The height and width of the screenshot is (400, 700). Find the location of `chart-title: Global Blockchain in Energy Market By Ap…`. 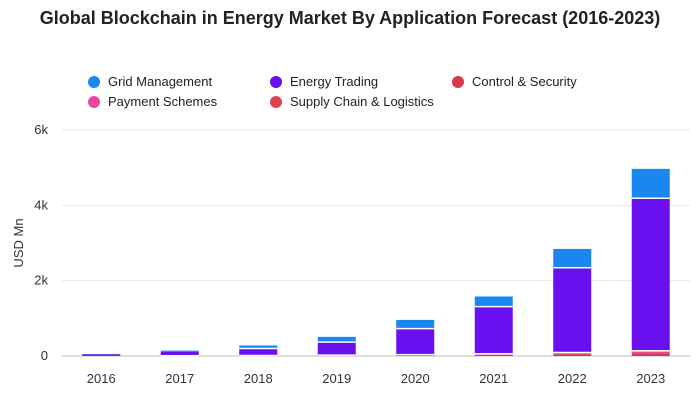

chart-title: Global Blockchain in Energy Market By Ap… is located at coordinates (350, 18).